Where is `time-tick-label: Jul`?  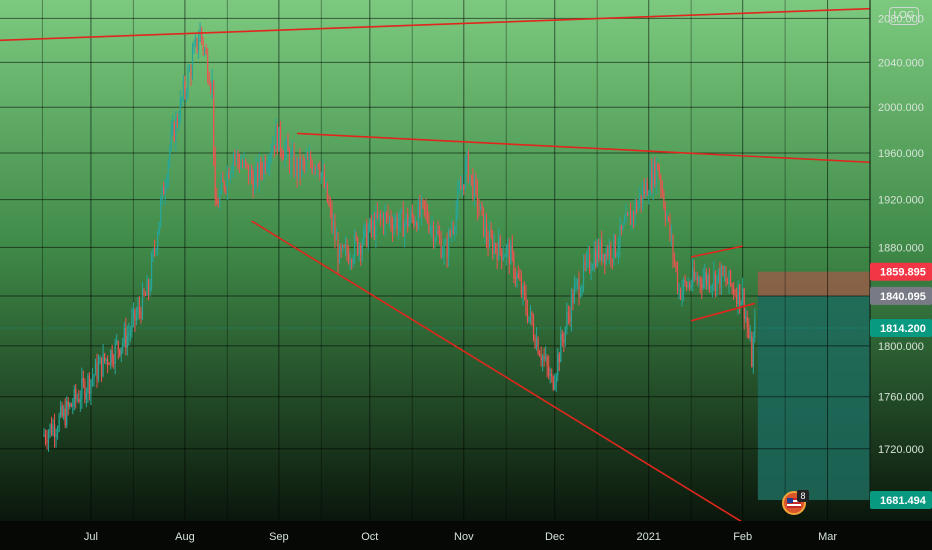 time-tick-label: Jul is located at coordinates (91, 537).